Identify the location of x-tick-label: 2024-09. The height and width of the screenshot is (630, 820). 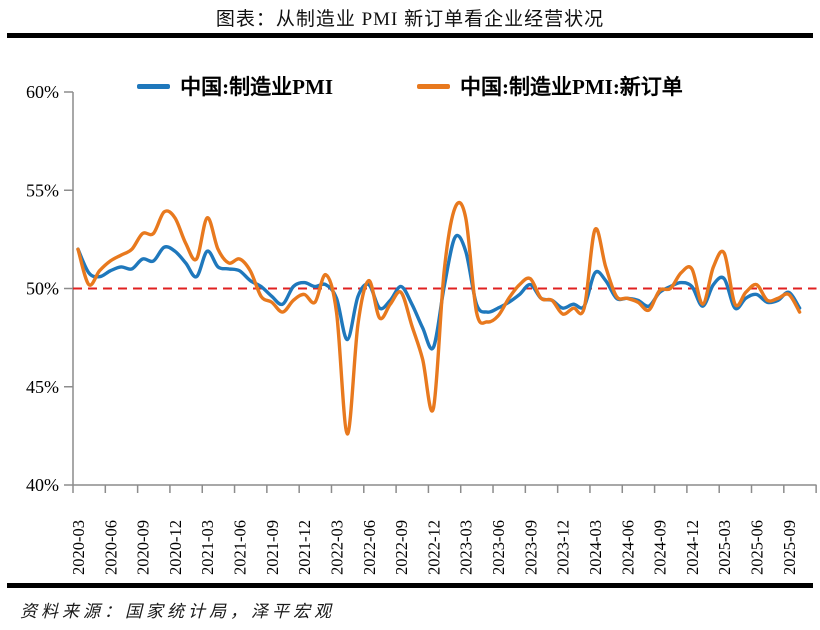
(660, 547).